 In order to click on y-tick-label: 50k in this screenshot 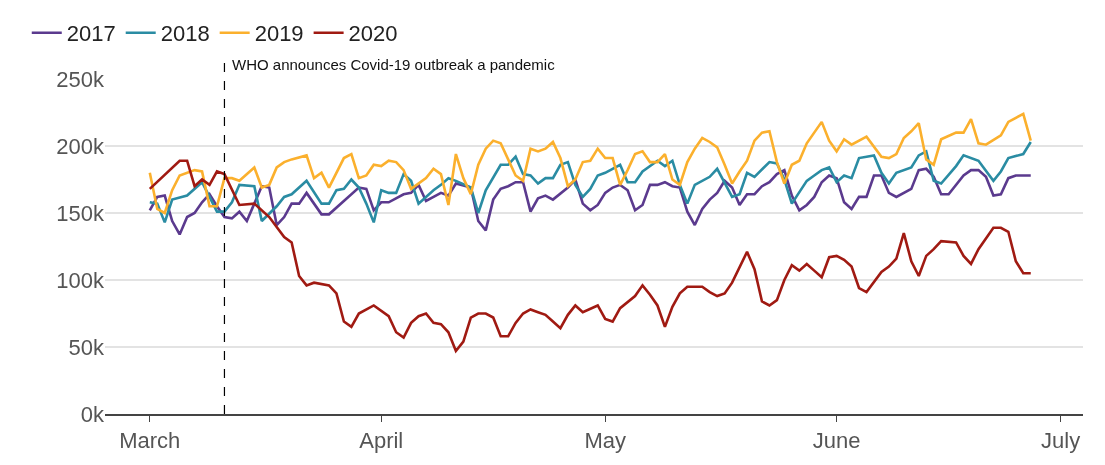, I will do `click(86, 347)`.